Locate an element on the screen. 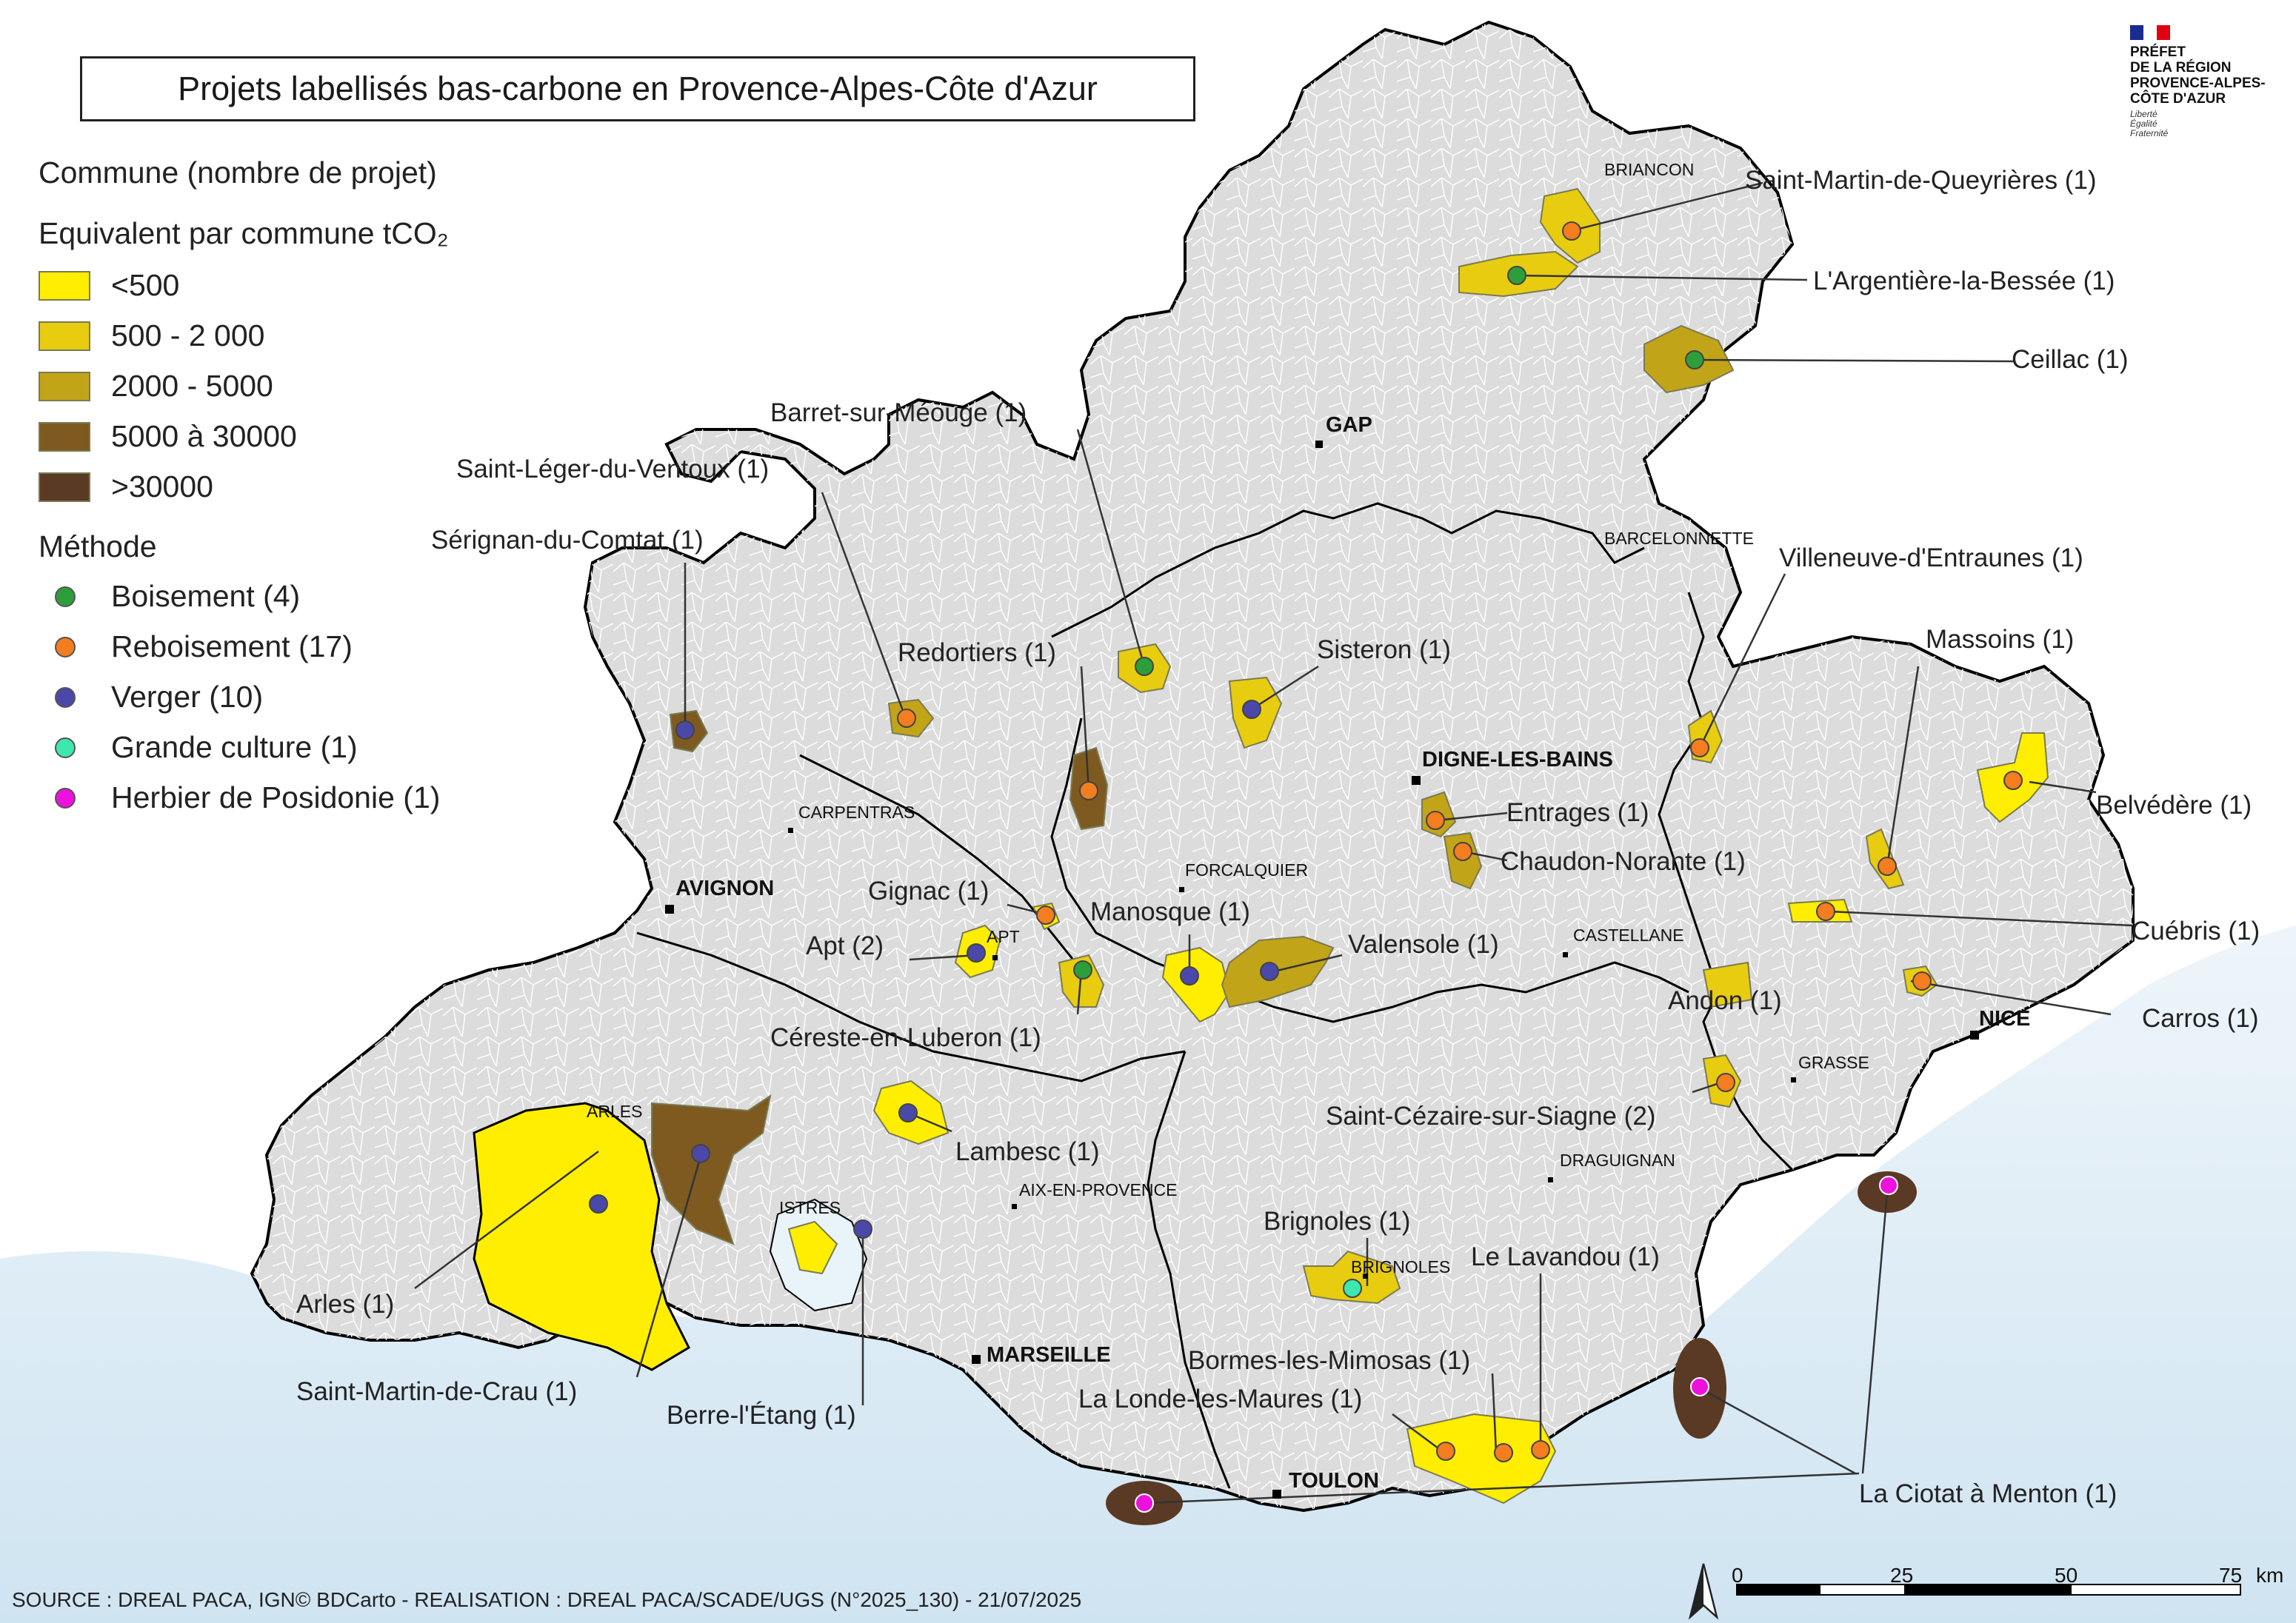 The width and height of the screenshot is (2296, 1623). city-label: CASTELLANE is located at coordinates (1628, 935).